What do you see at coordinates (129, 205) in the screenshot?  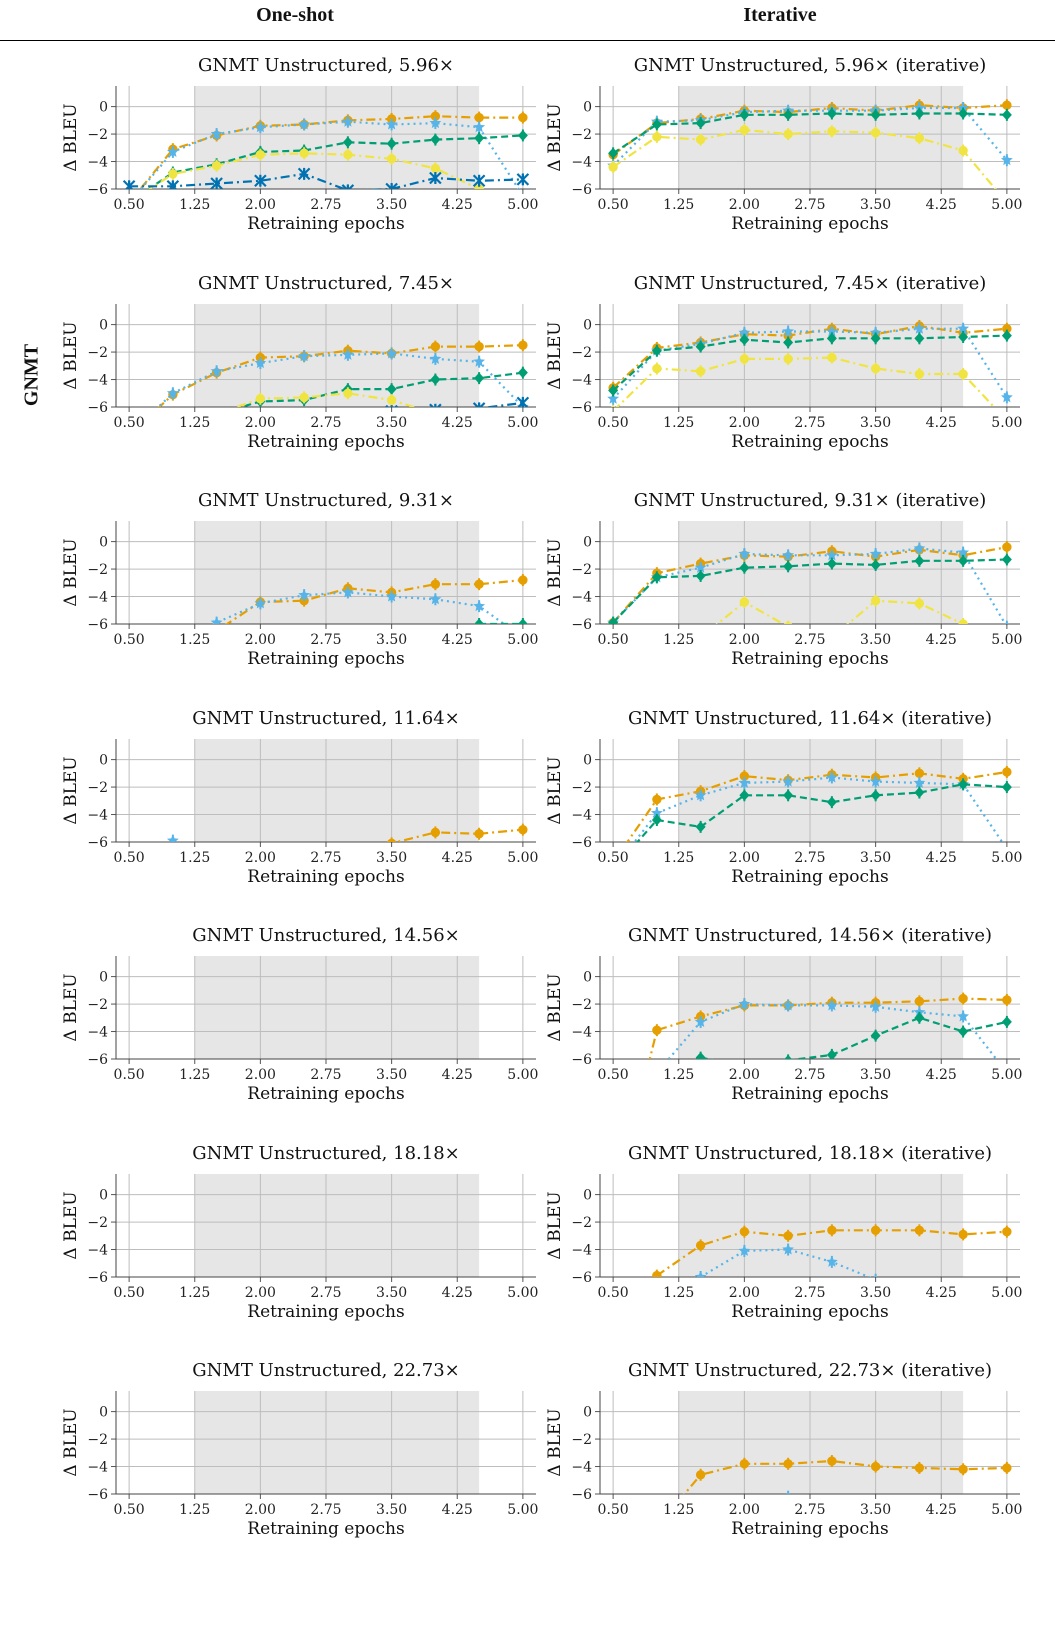 I see `x-tick-label: 0.50` at bounding box center [129, 205].